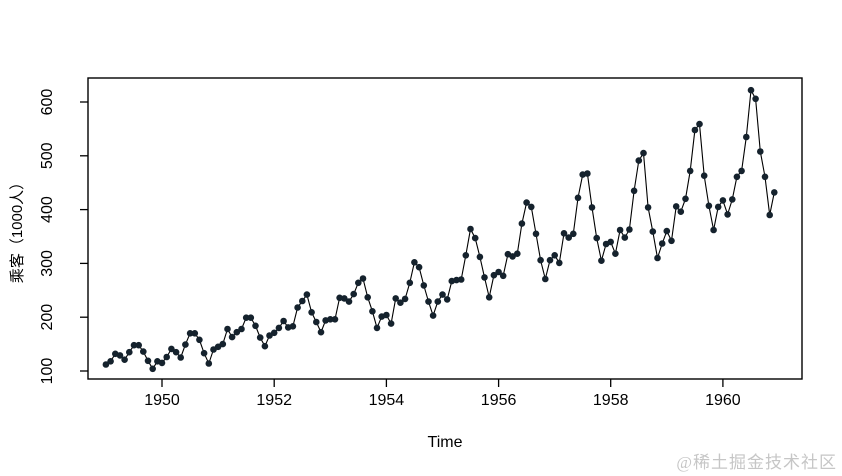  What do you see at coordinates (17, 229) in the screenshot?
I see `y-axis-title: 乘客（1000人）` at bounding box center [17, 229].